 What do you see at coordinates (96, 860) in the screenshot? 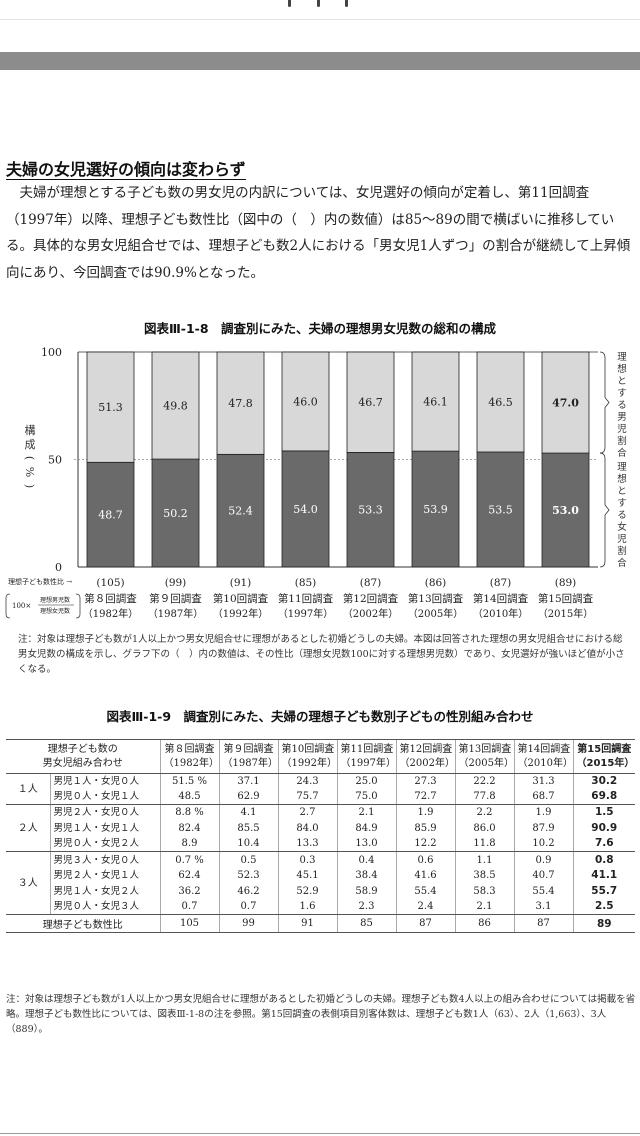
I see `combination-label: 男児３人・女児０人` at bounding box center [96, 860].